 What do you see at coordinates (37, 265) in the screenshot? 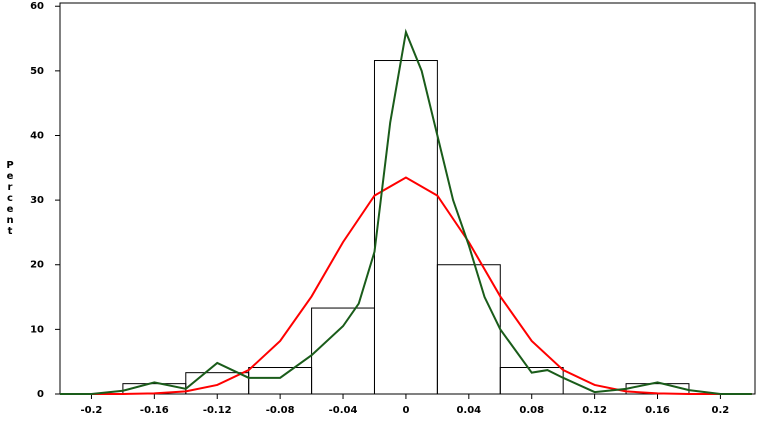
I see `y-tick-label: 20` at bounding box center [37, 265].